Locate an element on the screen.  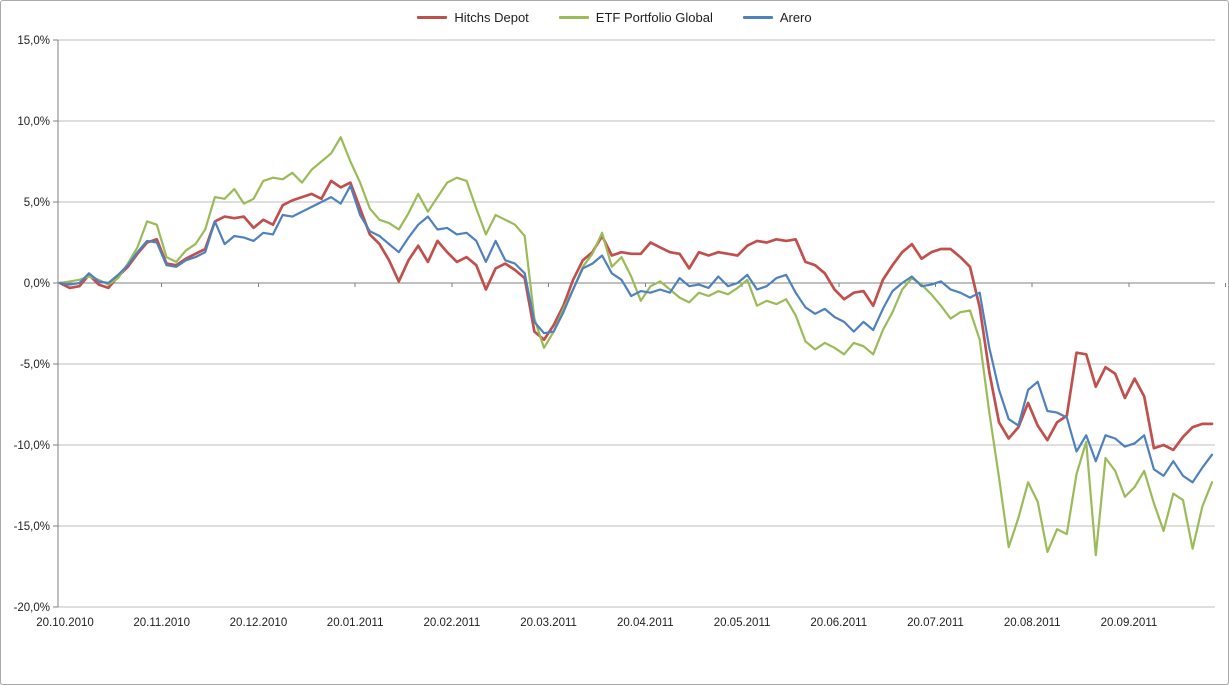
legend-label: Arero is located at coordinates (795, 17).